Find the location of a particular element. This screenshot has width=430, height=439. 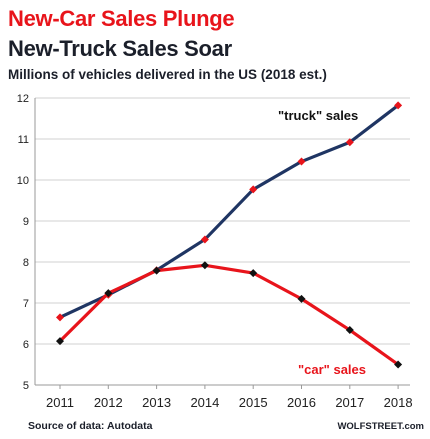

source-note: Source of data: Autodata is located at coordinates (90, 426).